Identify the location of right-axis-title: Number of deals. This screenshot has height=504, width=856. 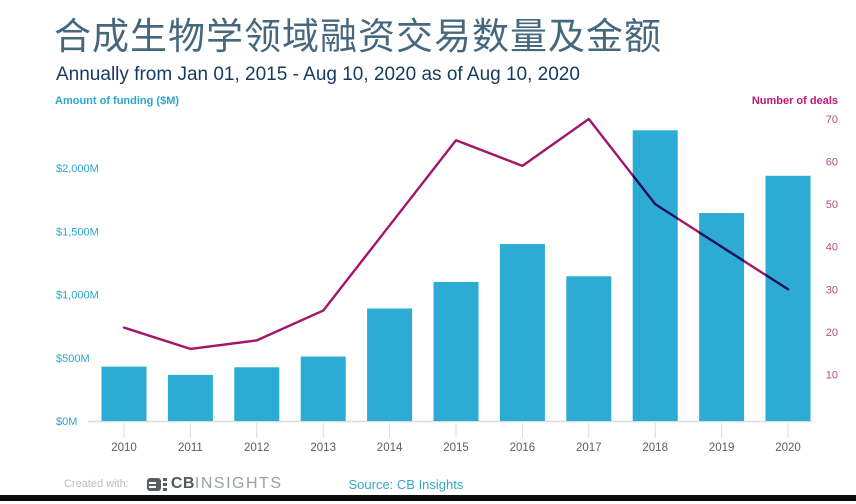
(794, 101).